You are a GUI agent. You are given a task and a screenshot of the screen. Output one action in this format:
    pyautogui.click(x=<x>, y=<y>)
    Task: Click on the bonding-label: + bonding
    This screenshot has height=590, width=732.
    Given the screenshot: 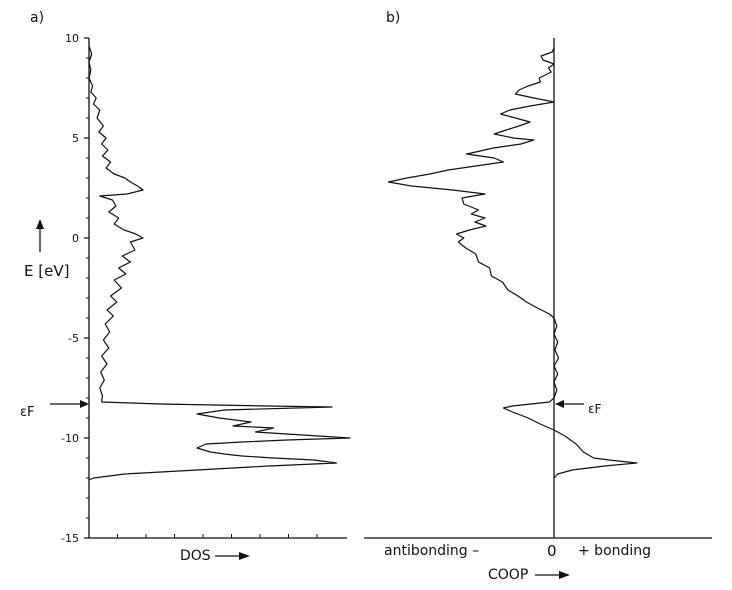 What is the action you would take?
    pyautogui.click(x=614, y=551)
    